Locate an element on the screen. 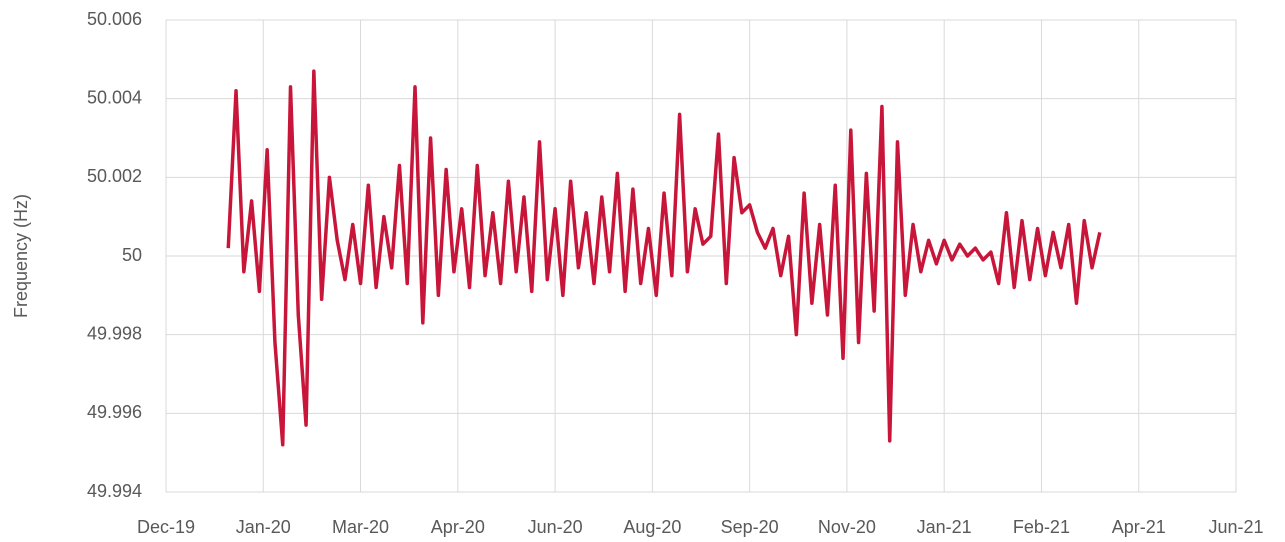 The width and height of the screenshot is (1285, 542). y-axis-label: Frequency (Hz) is located at coordinates (21, 256).